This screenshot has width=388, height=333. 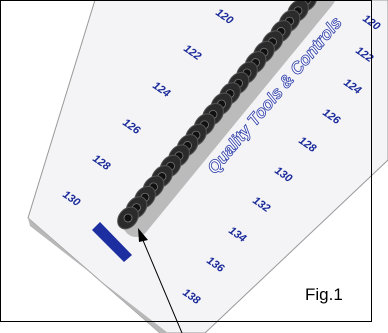 I want to click on pointer-line, so click(x=162, y=285).